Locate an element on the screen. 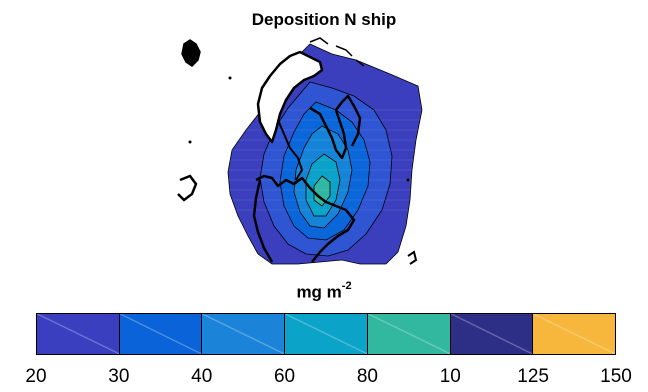 This screenshot has width=648, height=392. colorbar-tick-label: 40 is located at coordinates (202, 376).